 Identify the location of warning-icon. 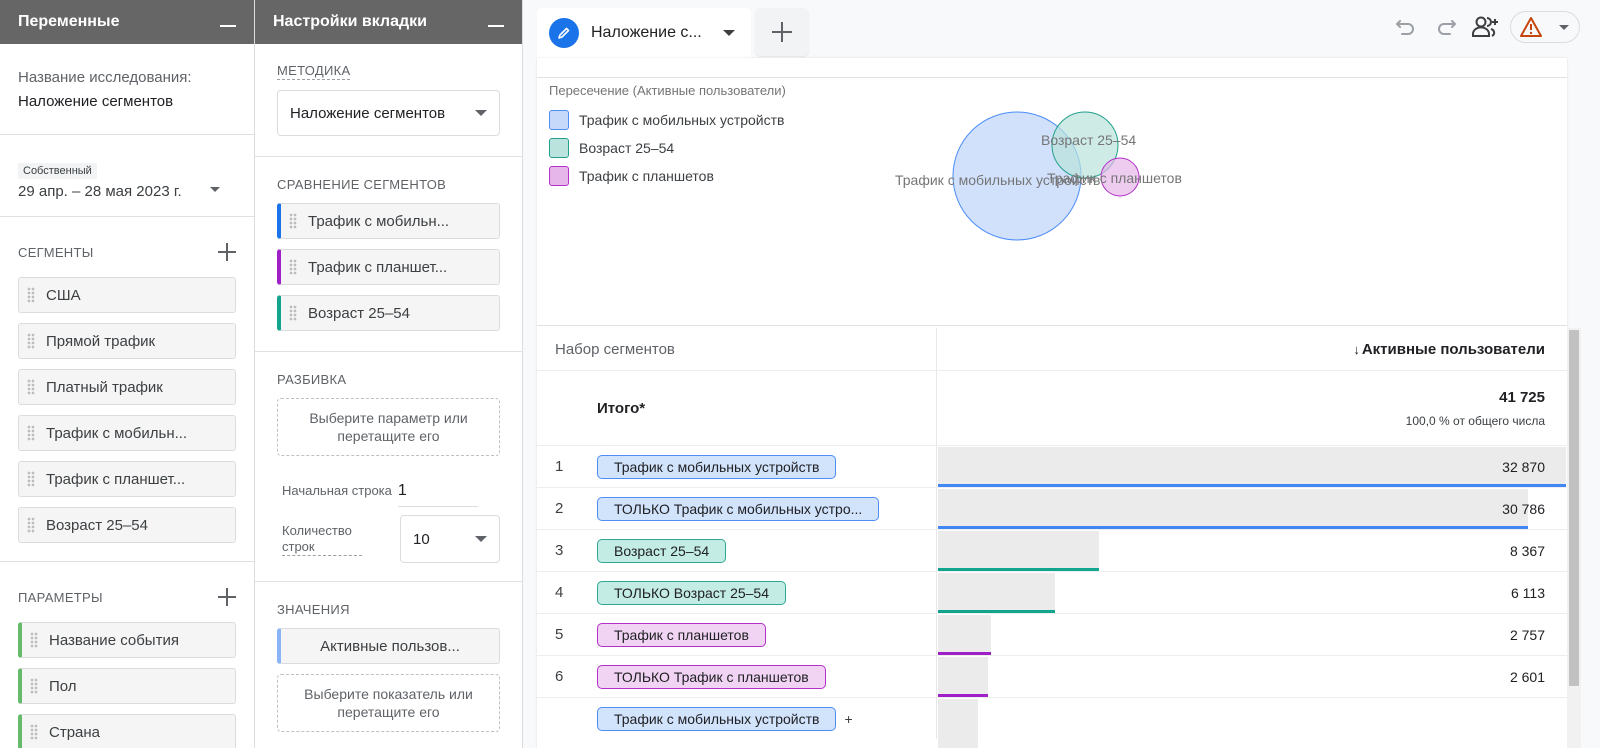
(1531, 27).